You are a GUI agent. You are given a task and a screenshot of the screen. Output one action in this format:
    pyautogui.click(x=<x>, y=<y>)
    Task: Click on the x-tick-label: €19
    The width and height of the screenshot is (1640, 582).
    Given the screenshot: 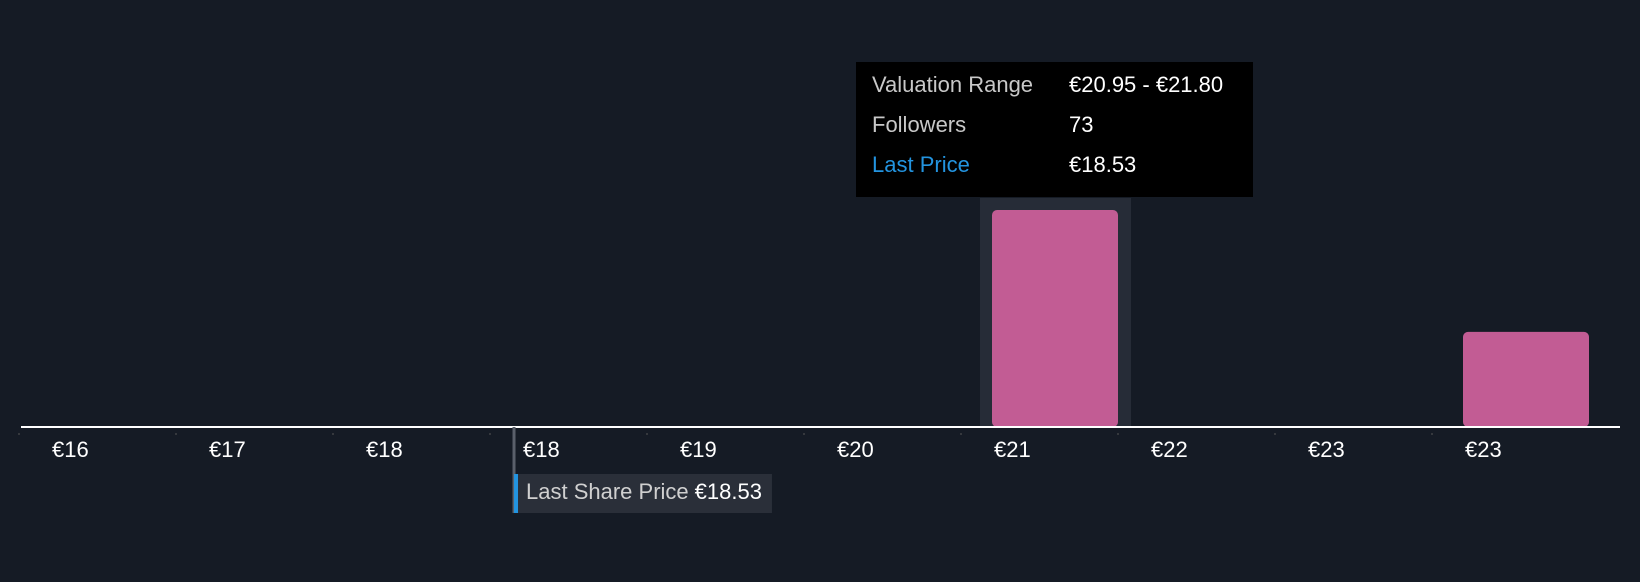 What is the action you would take?
    pyautogui.click(x=698, y=449)
    